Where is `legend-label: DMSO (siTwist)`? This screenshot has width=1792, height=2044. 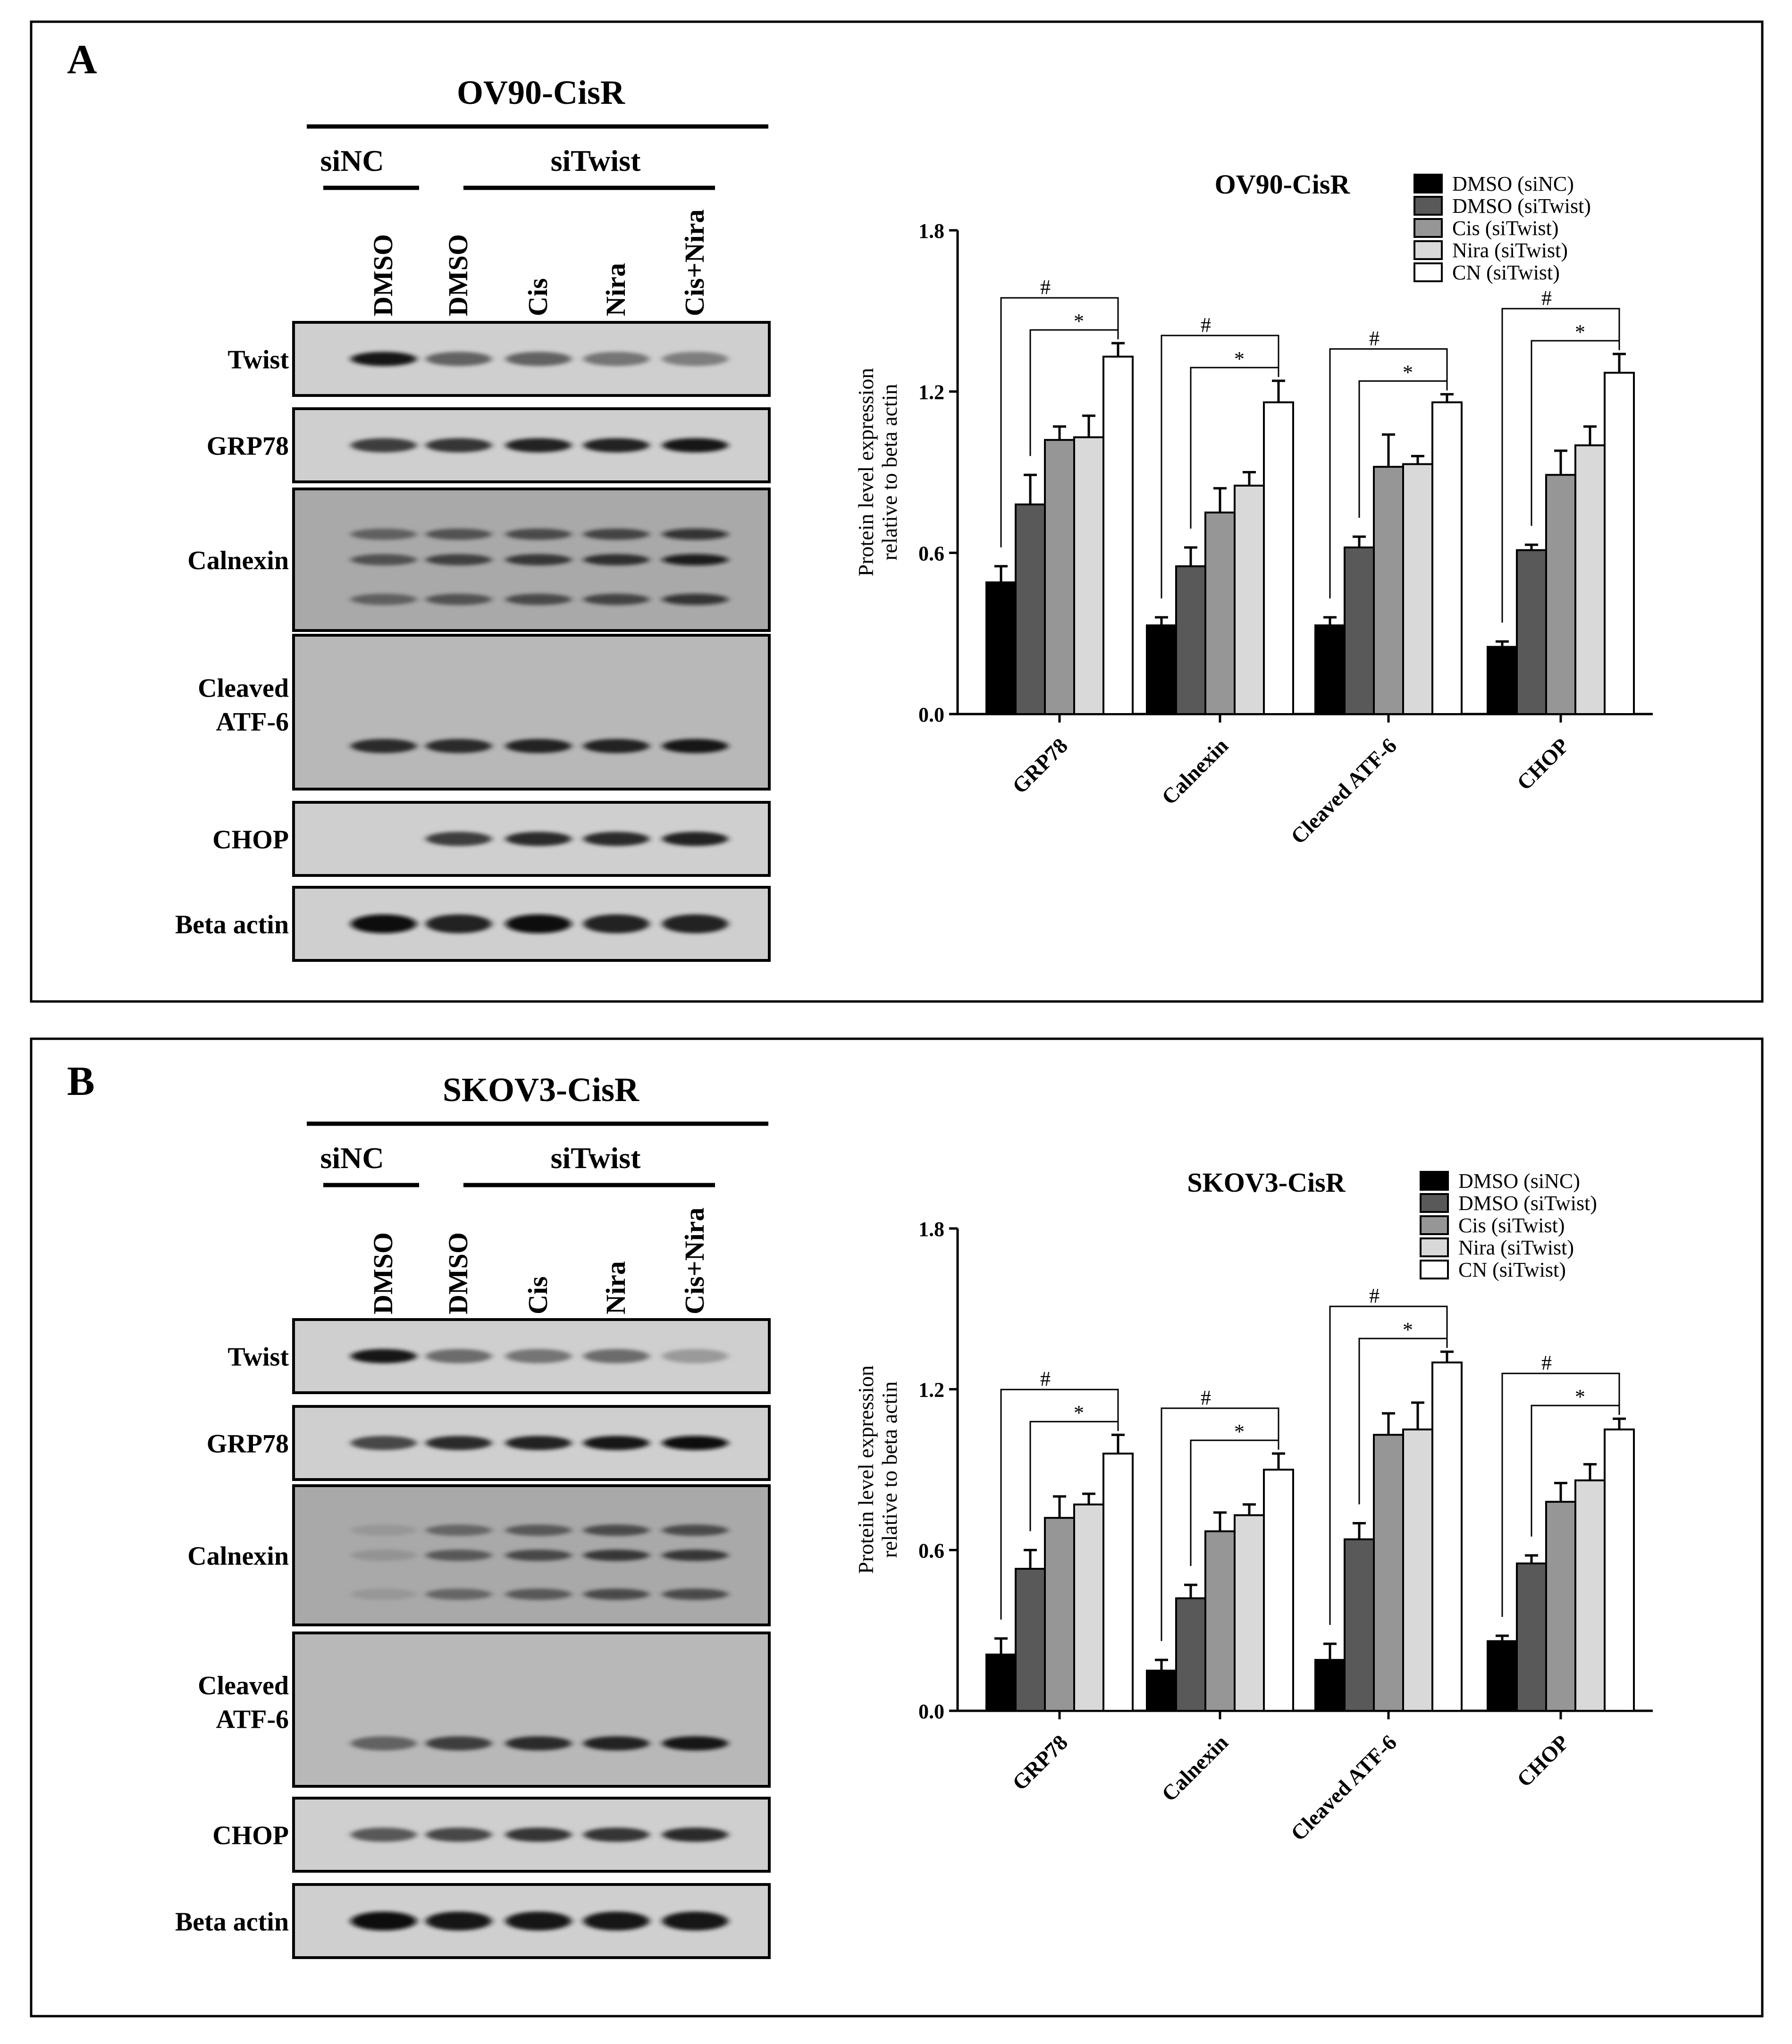
legend-label: DMSO (siTwist) is located at coordinates (1521, 206).